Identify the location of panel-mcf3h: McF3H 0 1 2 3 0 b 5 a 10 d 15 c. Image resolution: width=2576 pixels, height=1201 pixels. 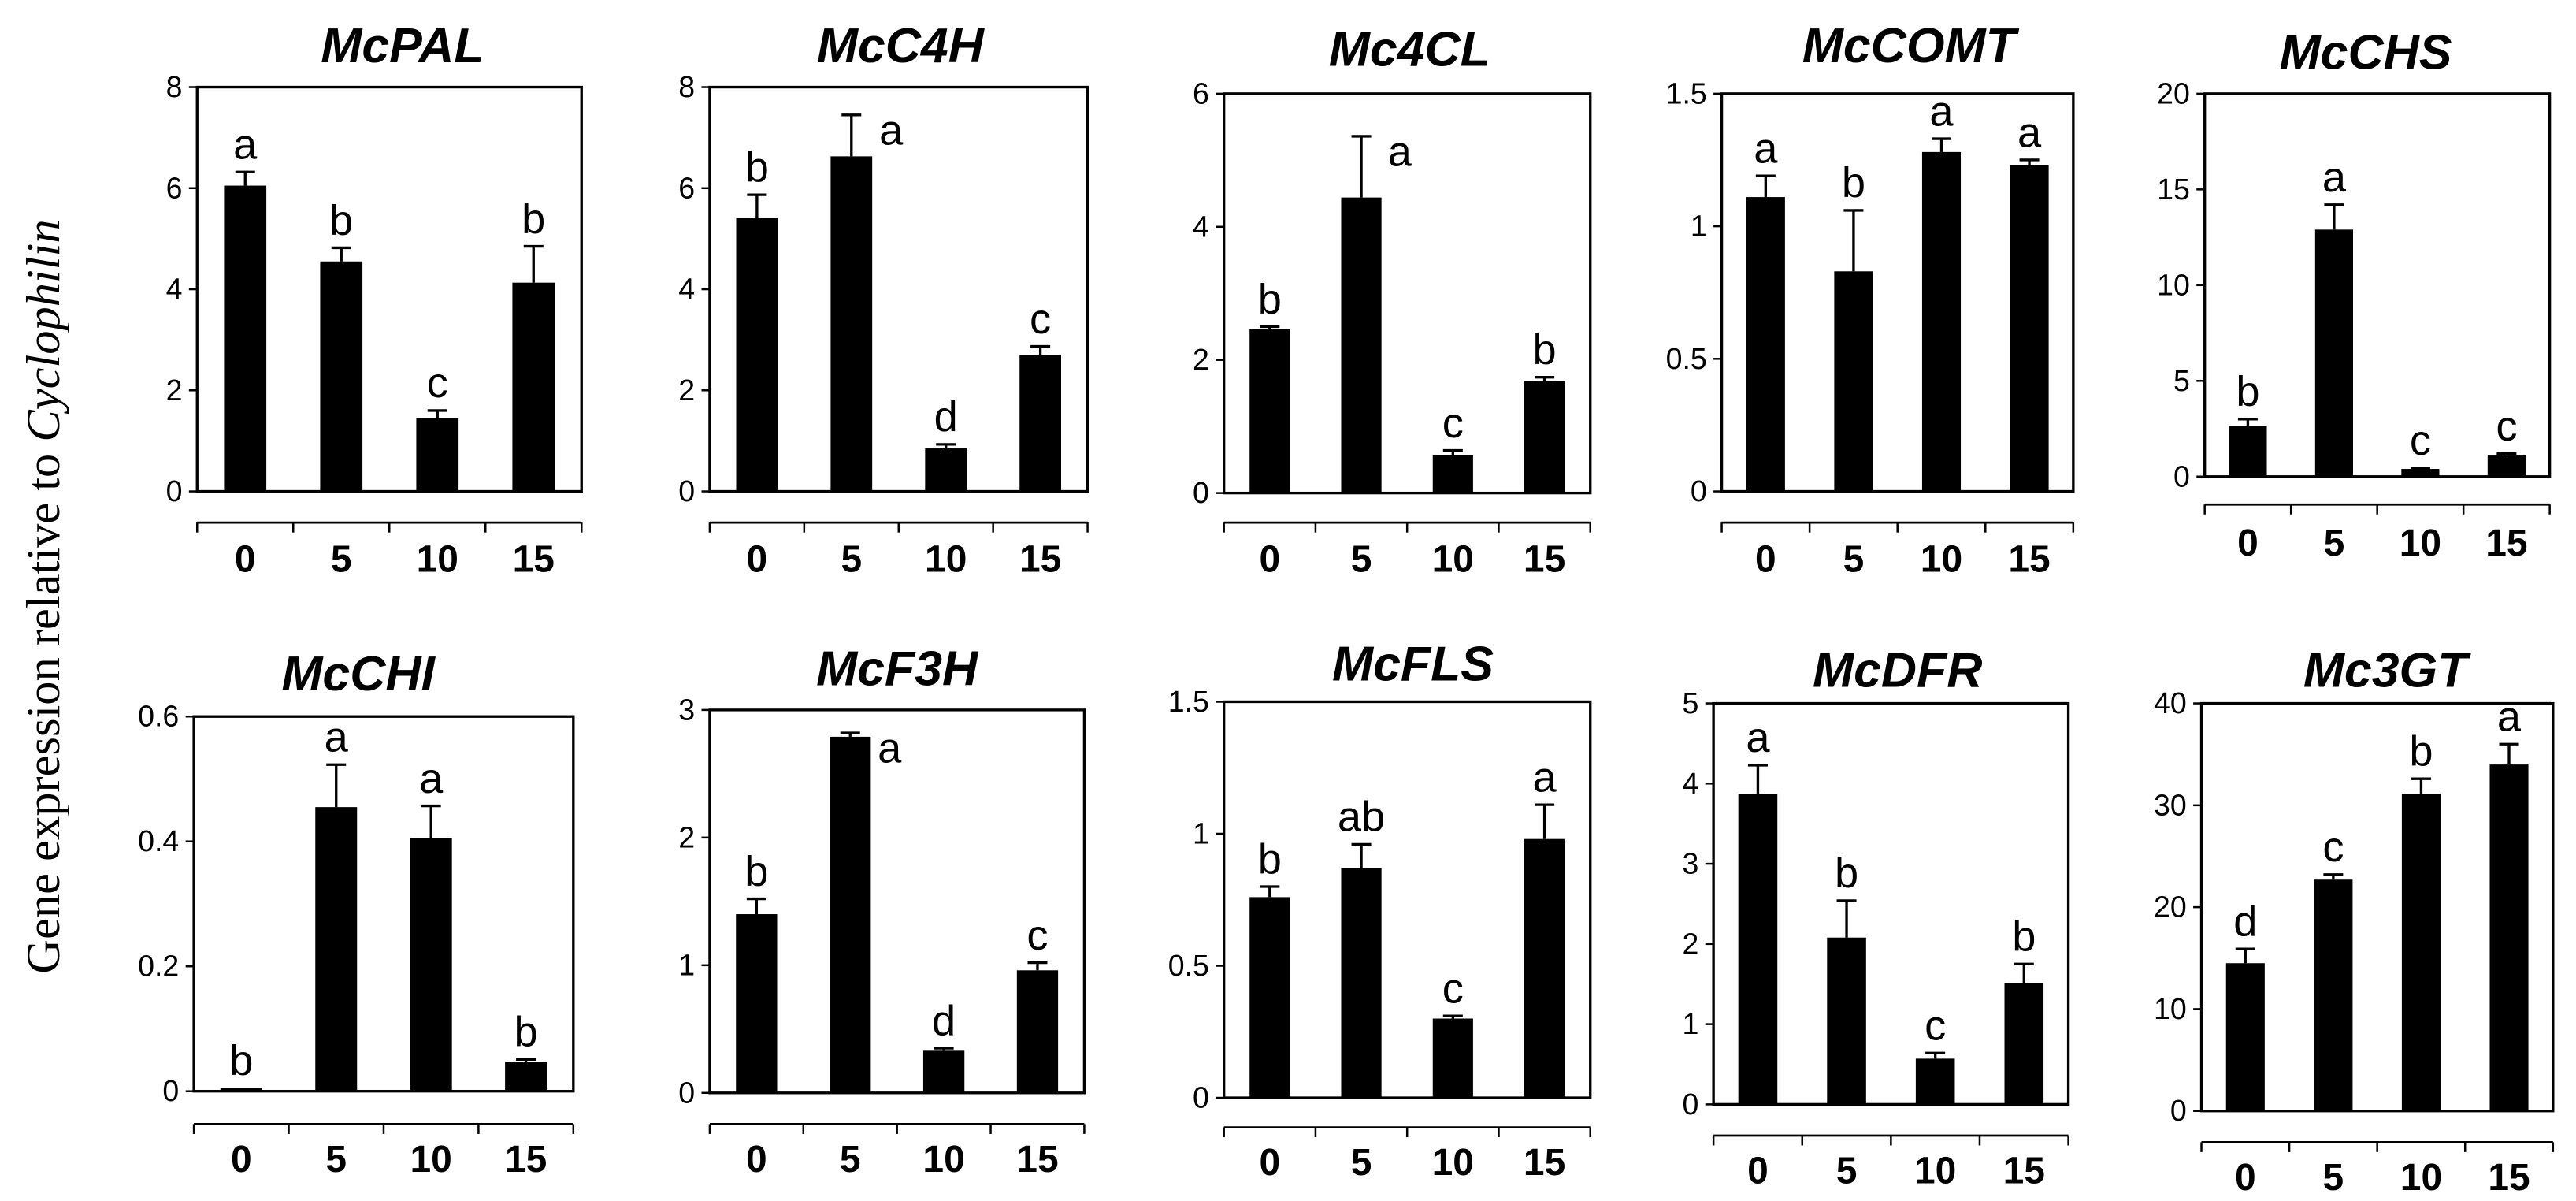
(882, 911).